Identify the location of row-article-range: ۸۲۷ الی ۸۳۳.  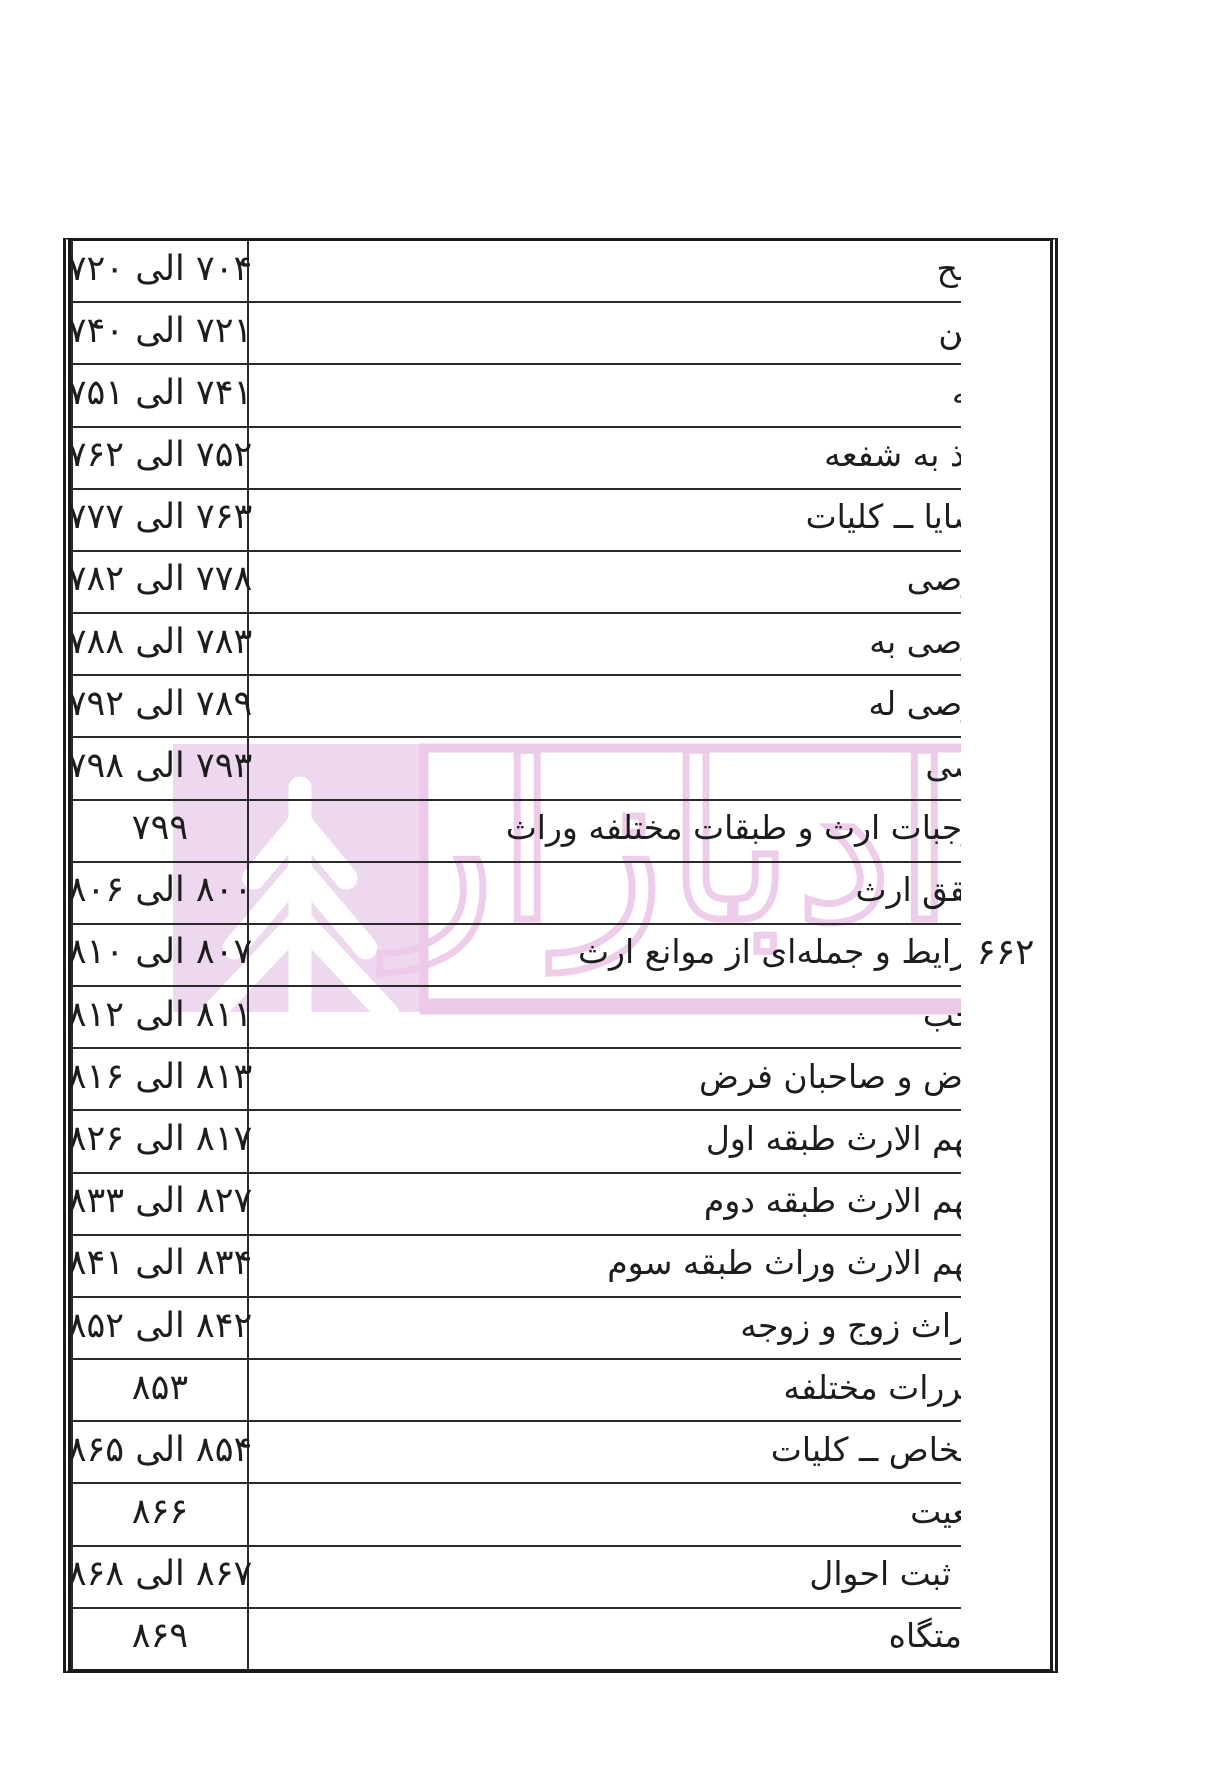
(160, 1203).